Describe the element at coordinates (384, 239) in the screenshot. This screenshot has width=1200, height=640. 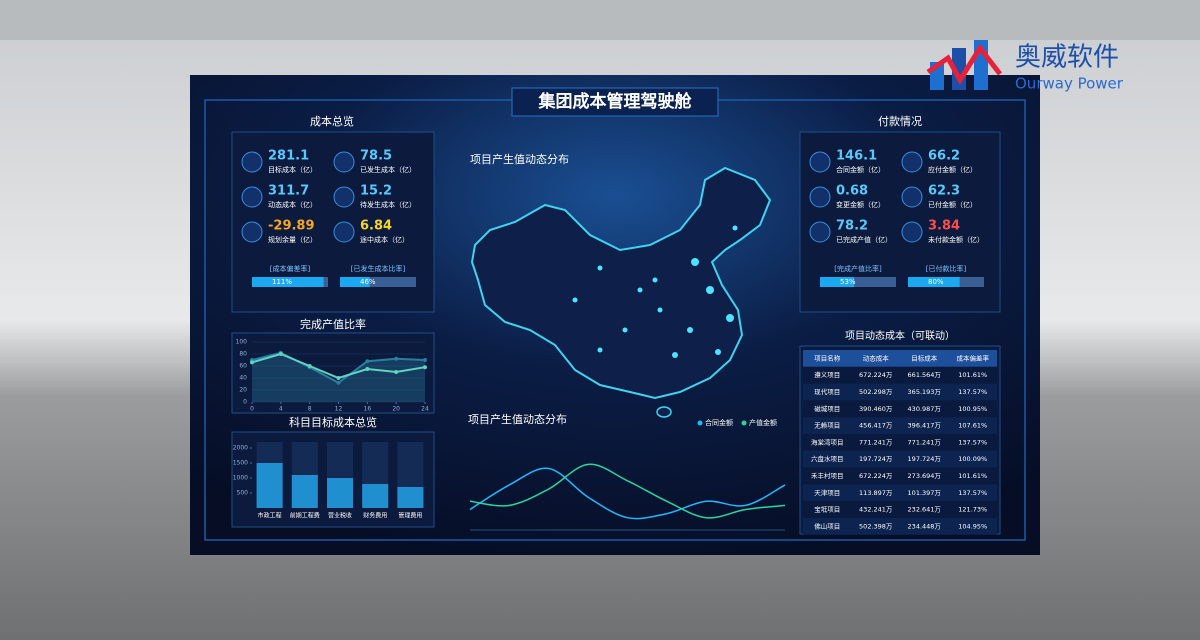
I see `kpi-label: 途中成本（亿）` at that location.